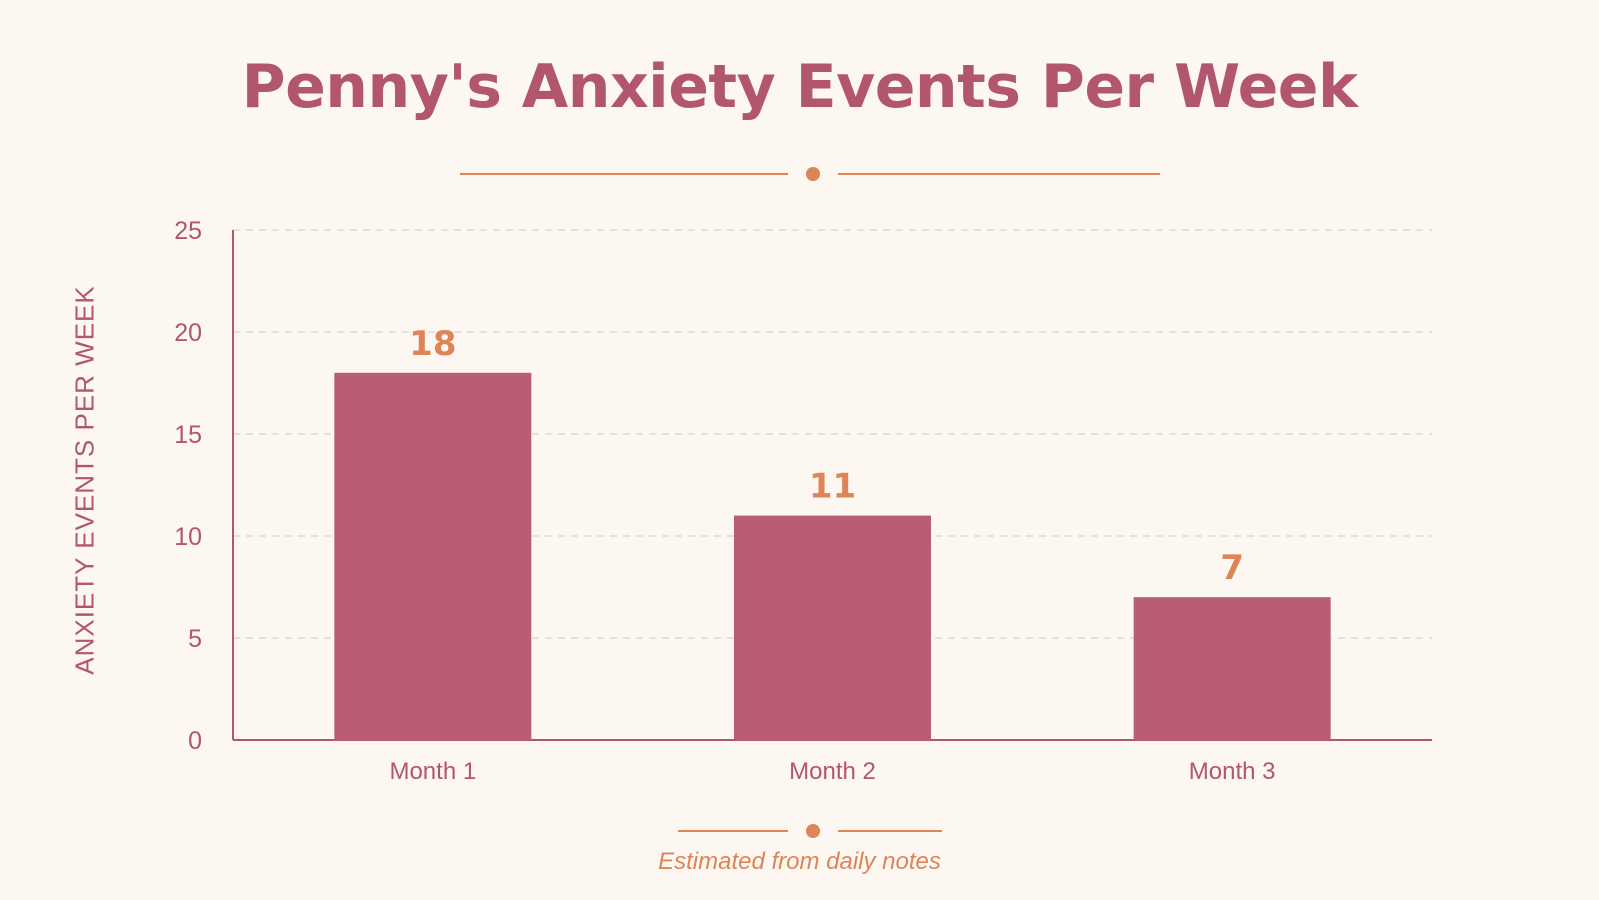  I want to click on title-divider-left-line, so click(624, 174).